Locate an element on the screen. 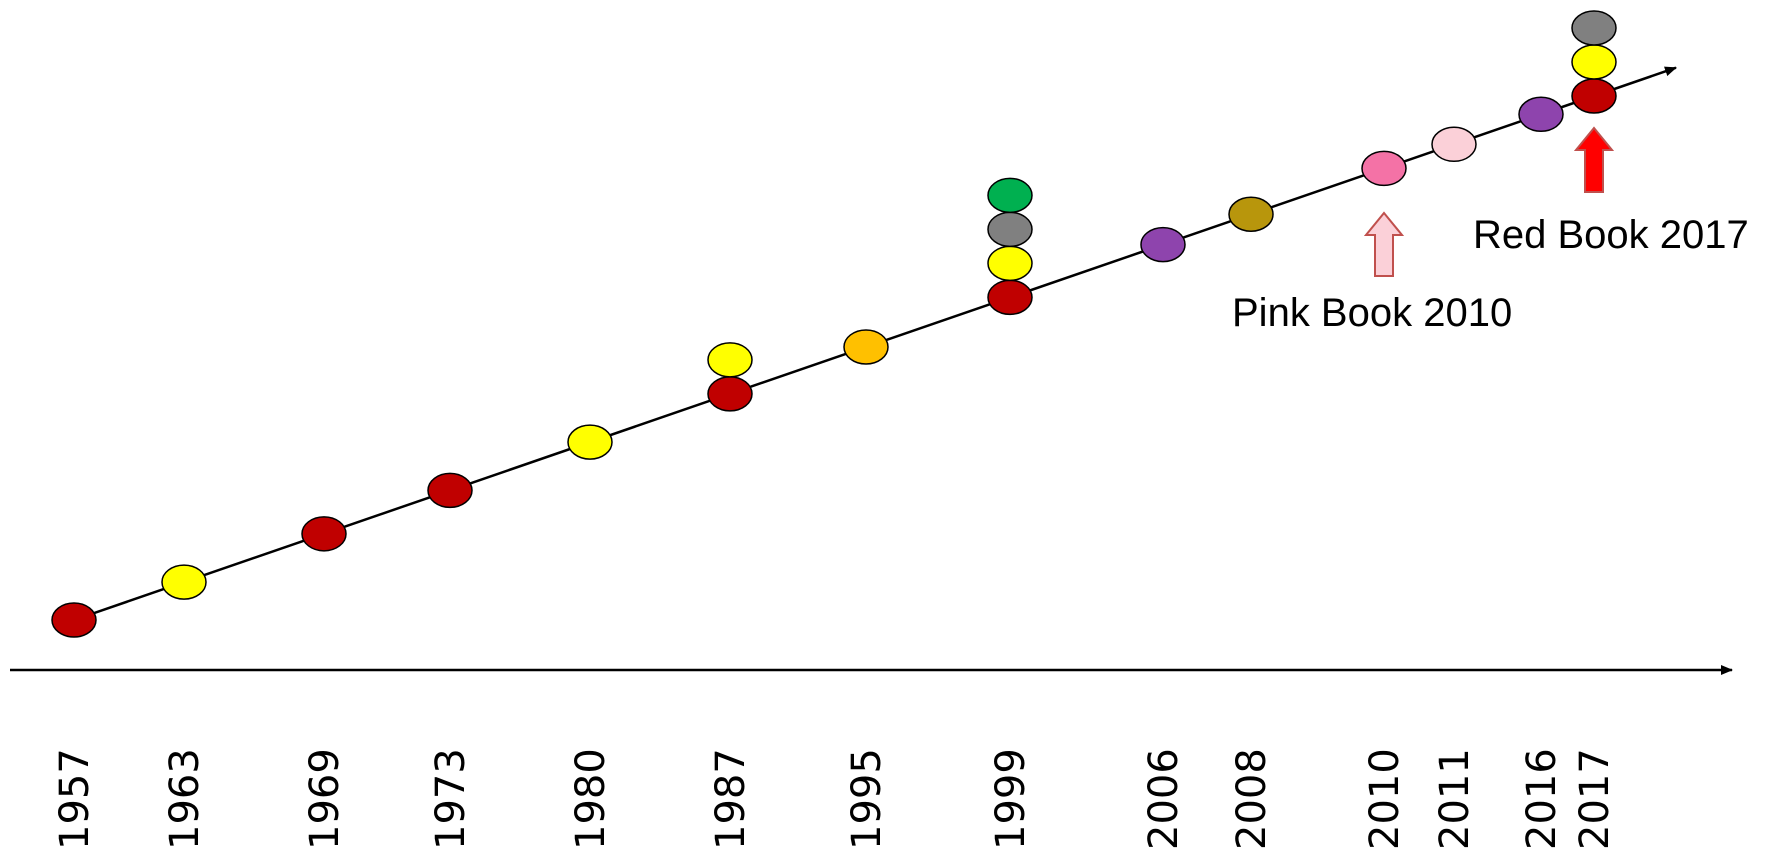  annotation-layer: Pink Book 2010 Red Book 2017 is located at coordinates (1490, 230).